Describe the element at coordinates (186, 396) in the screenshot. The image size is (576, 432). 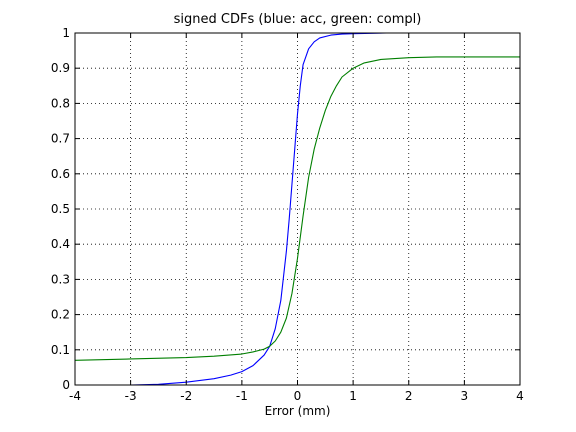
I see `x-tick-label: -2` at that location.